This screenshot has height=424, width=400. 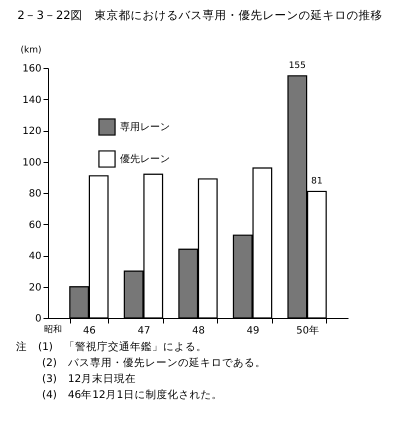 What do you see at coordinates (112, 347) in the screenshot?
I see `text: 注 (1) 「警視庁交通年鑑」による。` at bounding box center [112, 347].